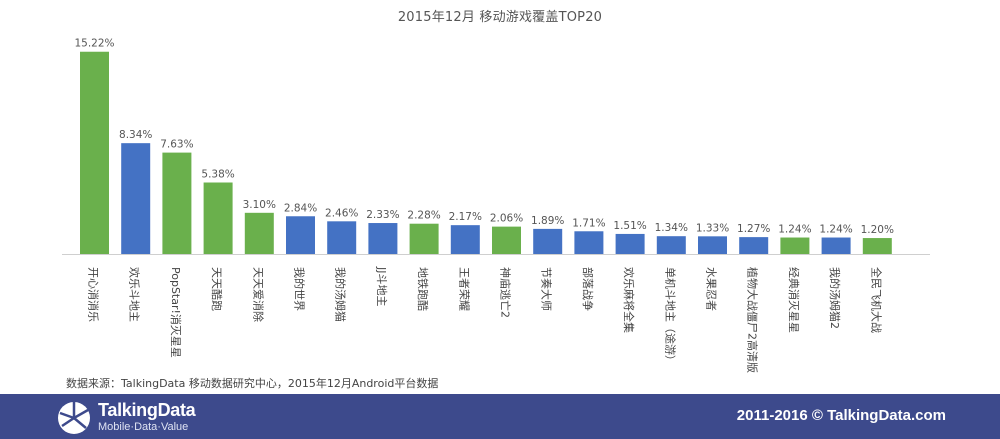  What do you see at coordinates (300, 289) in the screenshot?
I see `category-label-6: 我的世界` at bounding box center [300, 289].